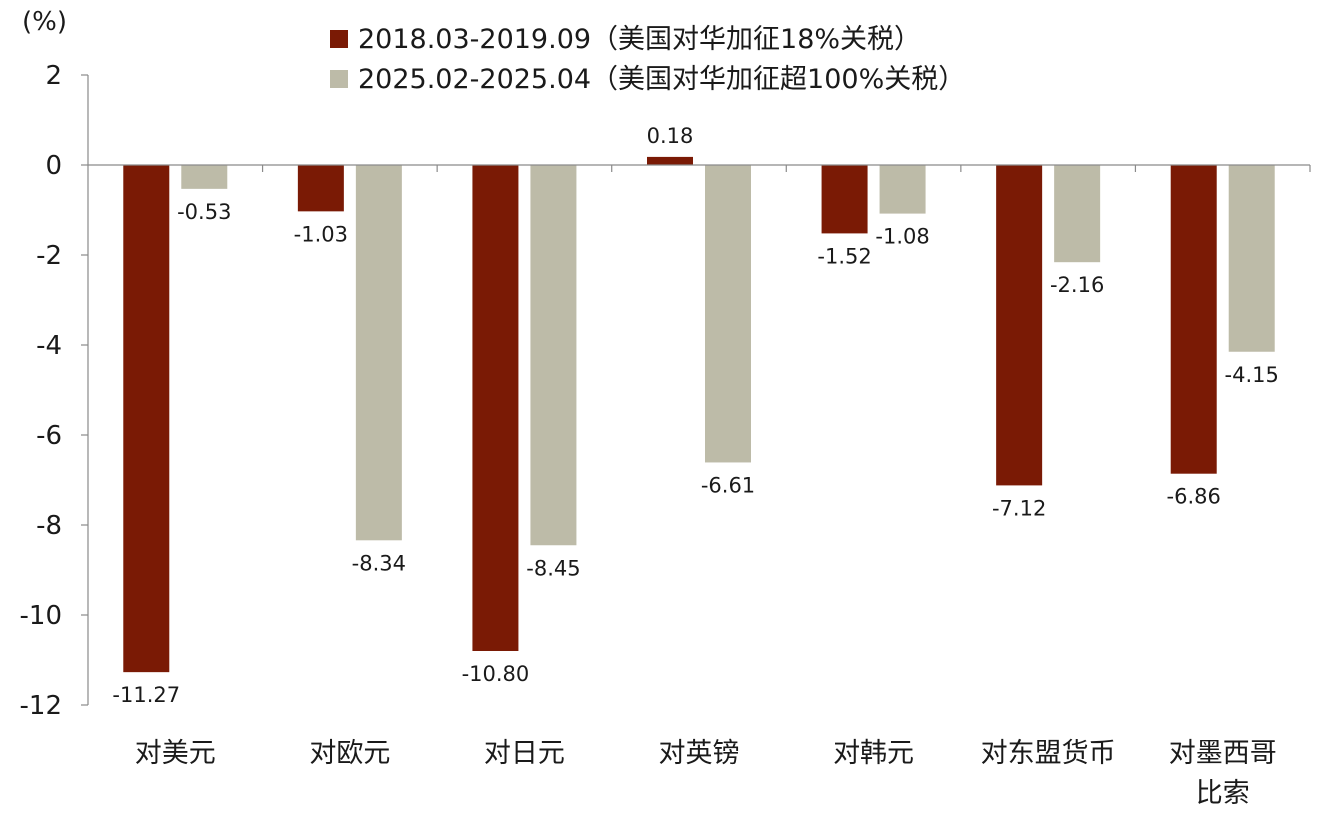 The height and width of the screenshot is (813, 1317). Describe the element at coordinates (204, 212) in the screenshot. I see `data-label: -0.53` at that location.